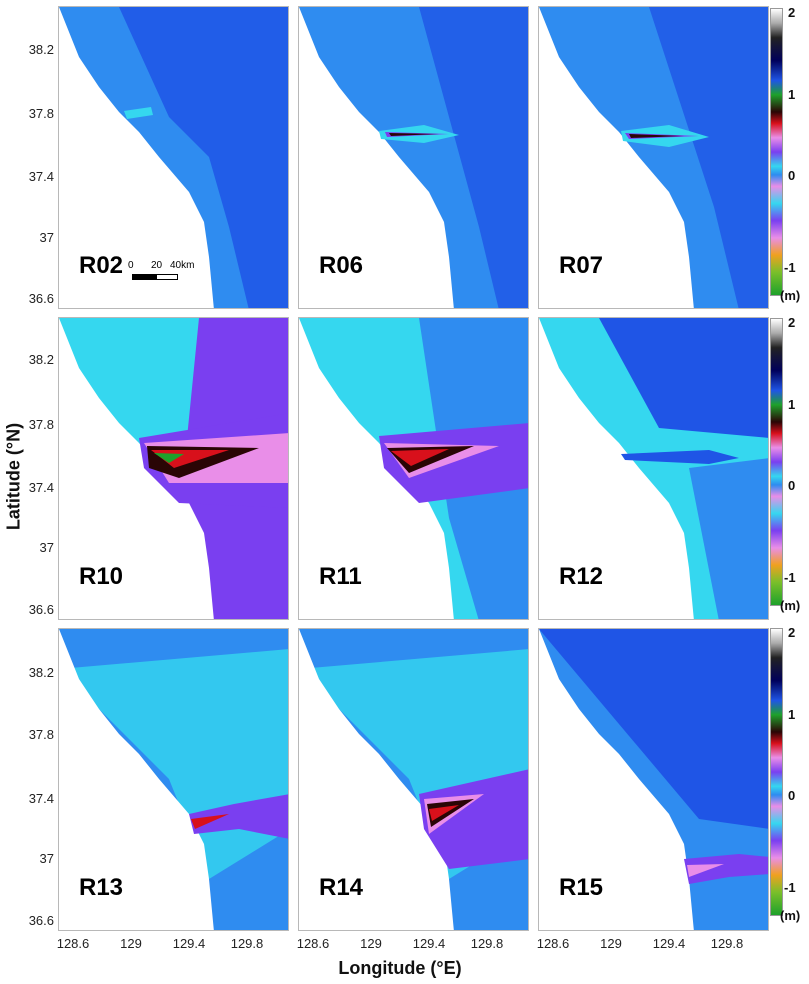  What do you see at coordinates (400, 968) in the screenshot?
I see `x-axis-label: Longitude (°E)` at bounding box center [400, 968].